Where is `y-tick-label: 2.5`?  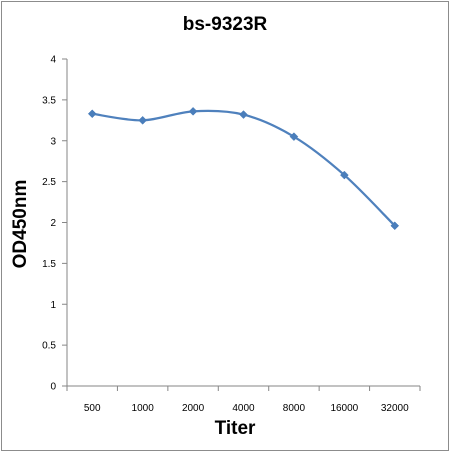 y-tick-label: 2.5 is located at coordinates (49, 182).